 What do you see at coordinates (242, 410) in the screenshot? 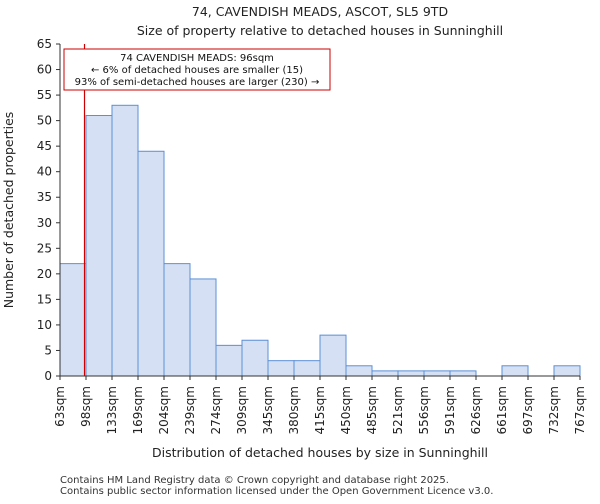
I see `x-tick-label: 309sqm` at bounding box center [242, 410].